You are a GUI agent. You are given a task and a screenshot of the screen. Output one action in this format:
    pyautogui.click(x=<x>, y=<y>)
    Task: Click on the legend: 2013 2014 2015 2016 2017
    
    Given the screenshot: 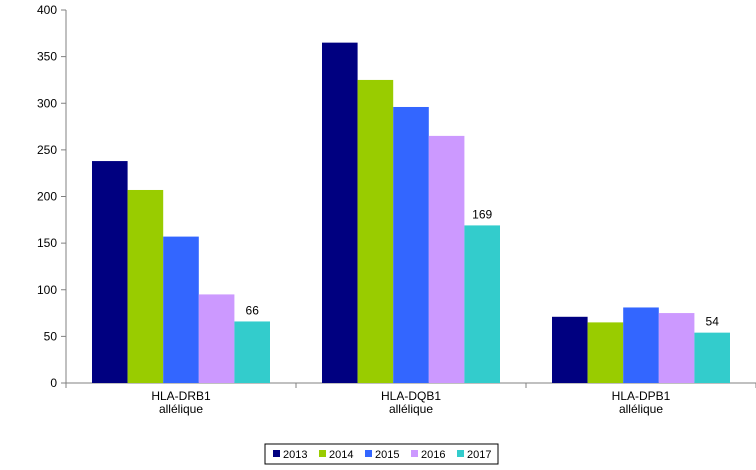 What is the action you would take?
    pyautogui.click(x=381, y=454)
    